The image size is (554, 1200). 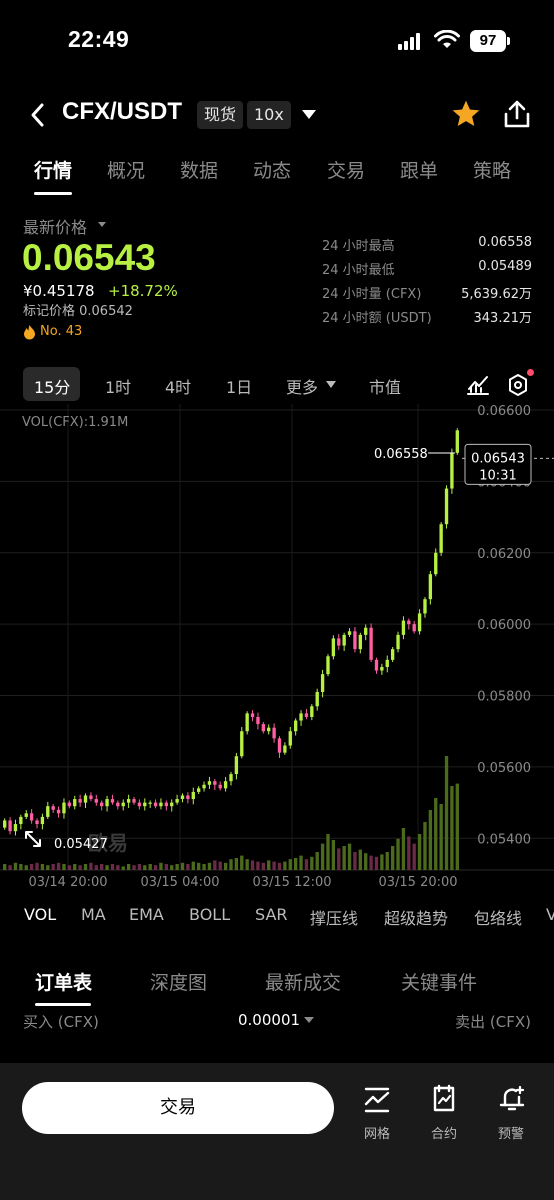 What do you see at coordinates (493, 1022) in the screenshot?
I see `sell-column-header: 卖出 (CFX)` at bounding box center [493, 1022].